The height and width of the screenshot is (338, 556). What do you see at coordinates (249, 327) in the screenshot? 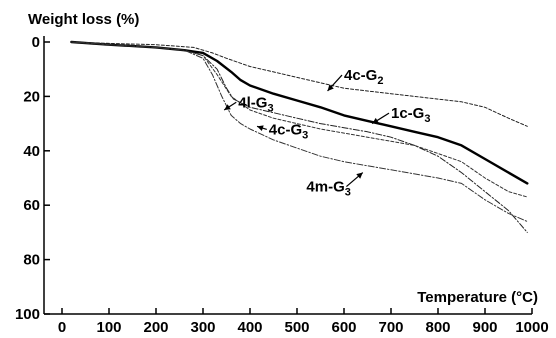
I see `x-tick-label: 400` at bounding box center [249, 327].